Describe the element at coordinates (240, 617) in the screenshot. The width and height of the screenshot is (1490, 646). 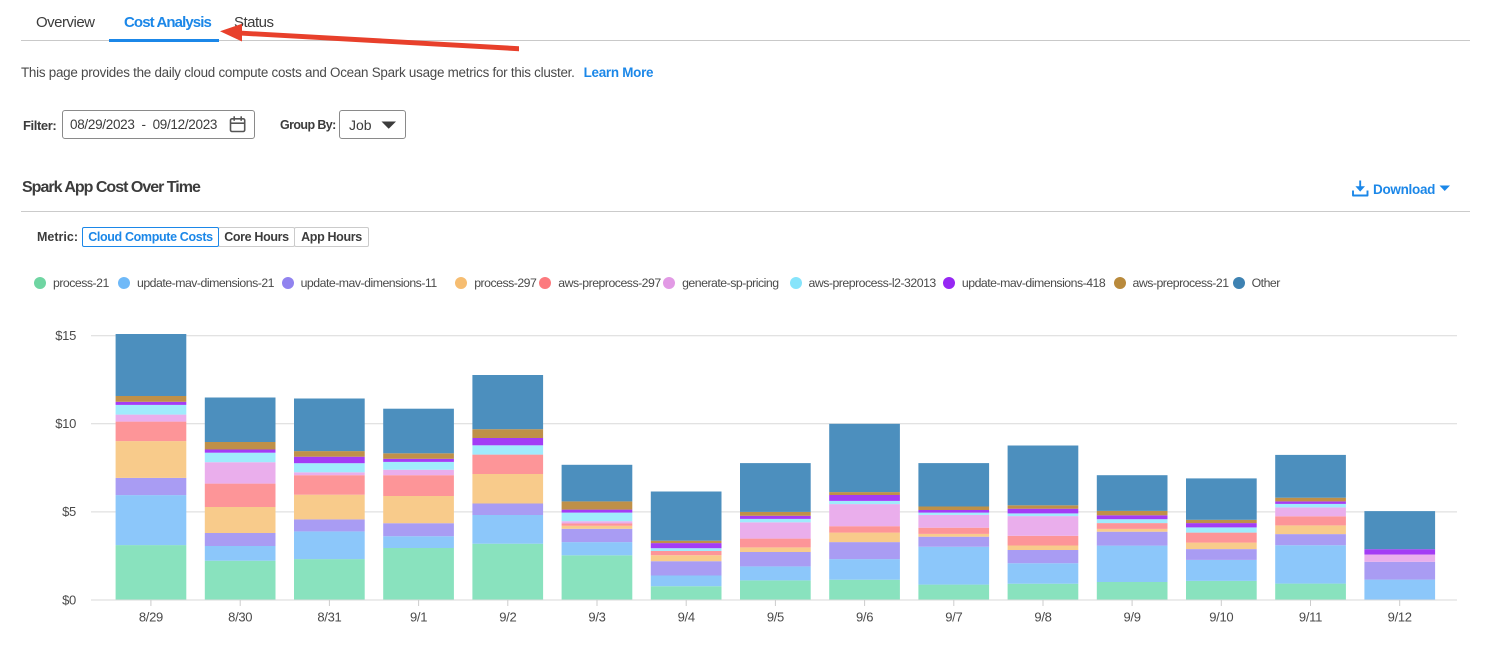
I see `svg-text: 8/30` at that location.